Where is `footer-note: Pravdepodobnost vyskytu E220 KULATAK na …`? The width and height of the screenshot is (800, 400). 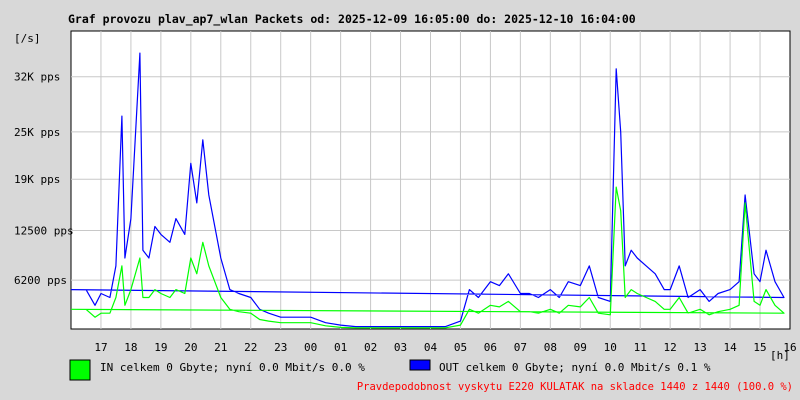
footer-note: Pravdepodobnost vyskytu E220 KULATAK na … is located at coordinates (575, 387).